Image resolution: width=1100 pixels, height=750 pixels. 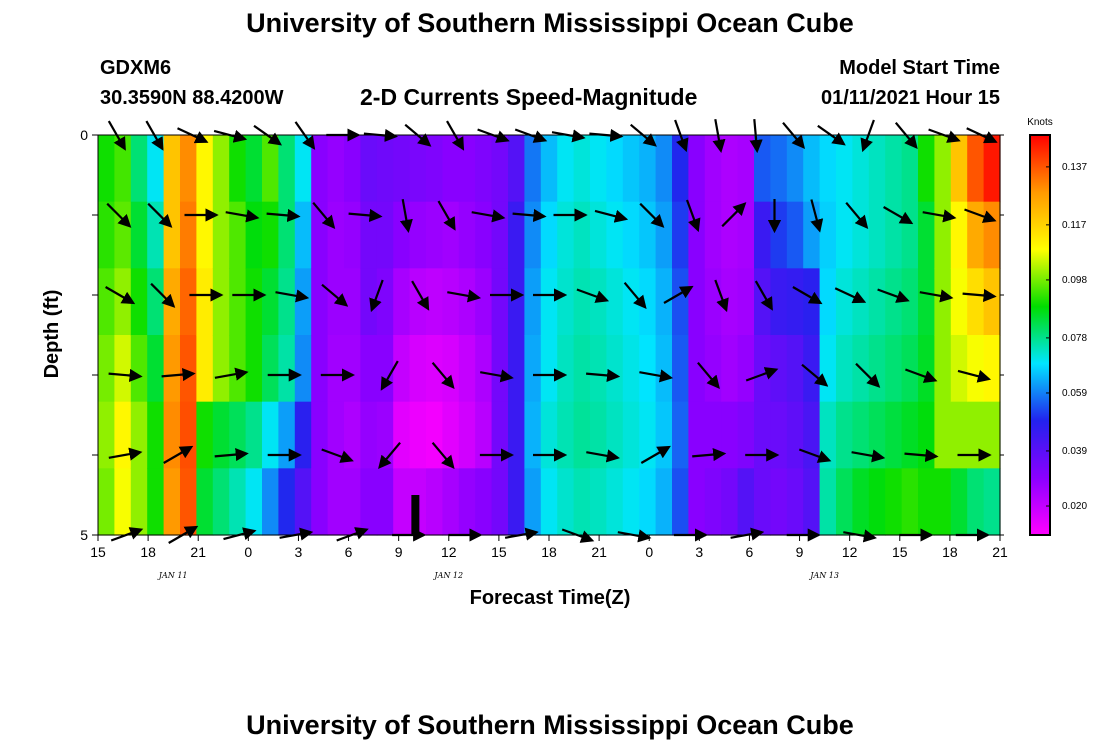 What do you see at coordinates (1074, 280) in the screenshot?
I see `colorbar-tick-label: 0.098` at bounding box center [1074, 280].